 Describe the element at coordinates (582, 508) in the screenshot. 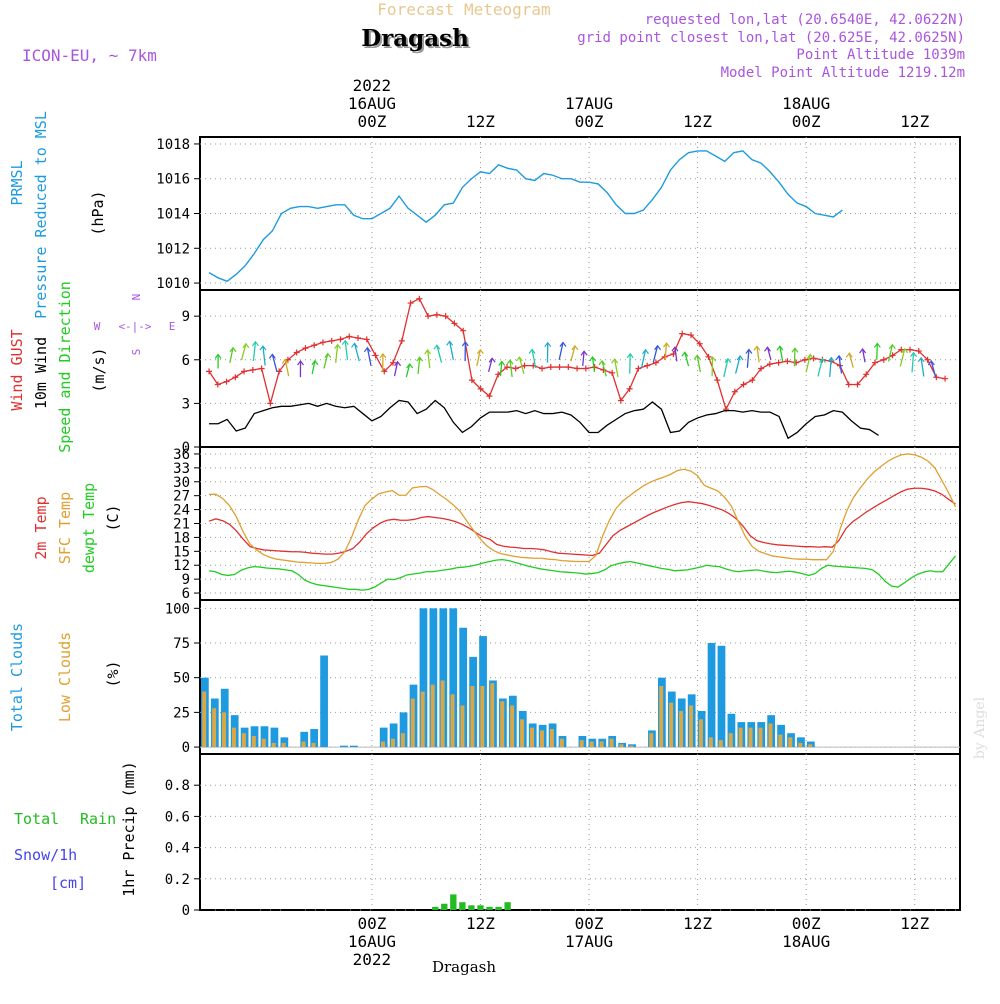

I see `temp-sfc-line` at that location.